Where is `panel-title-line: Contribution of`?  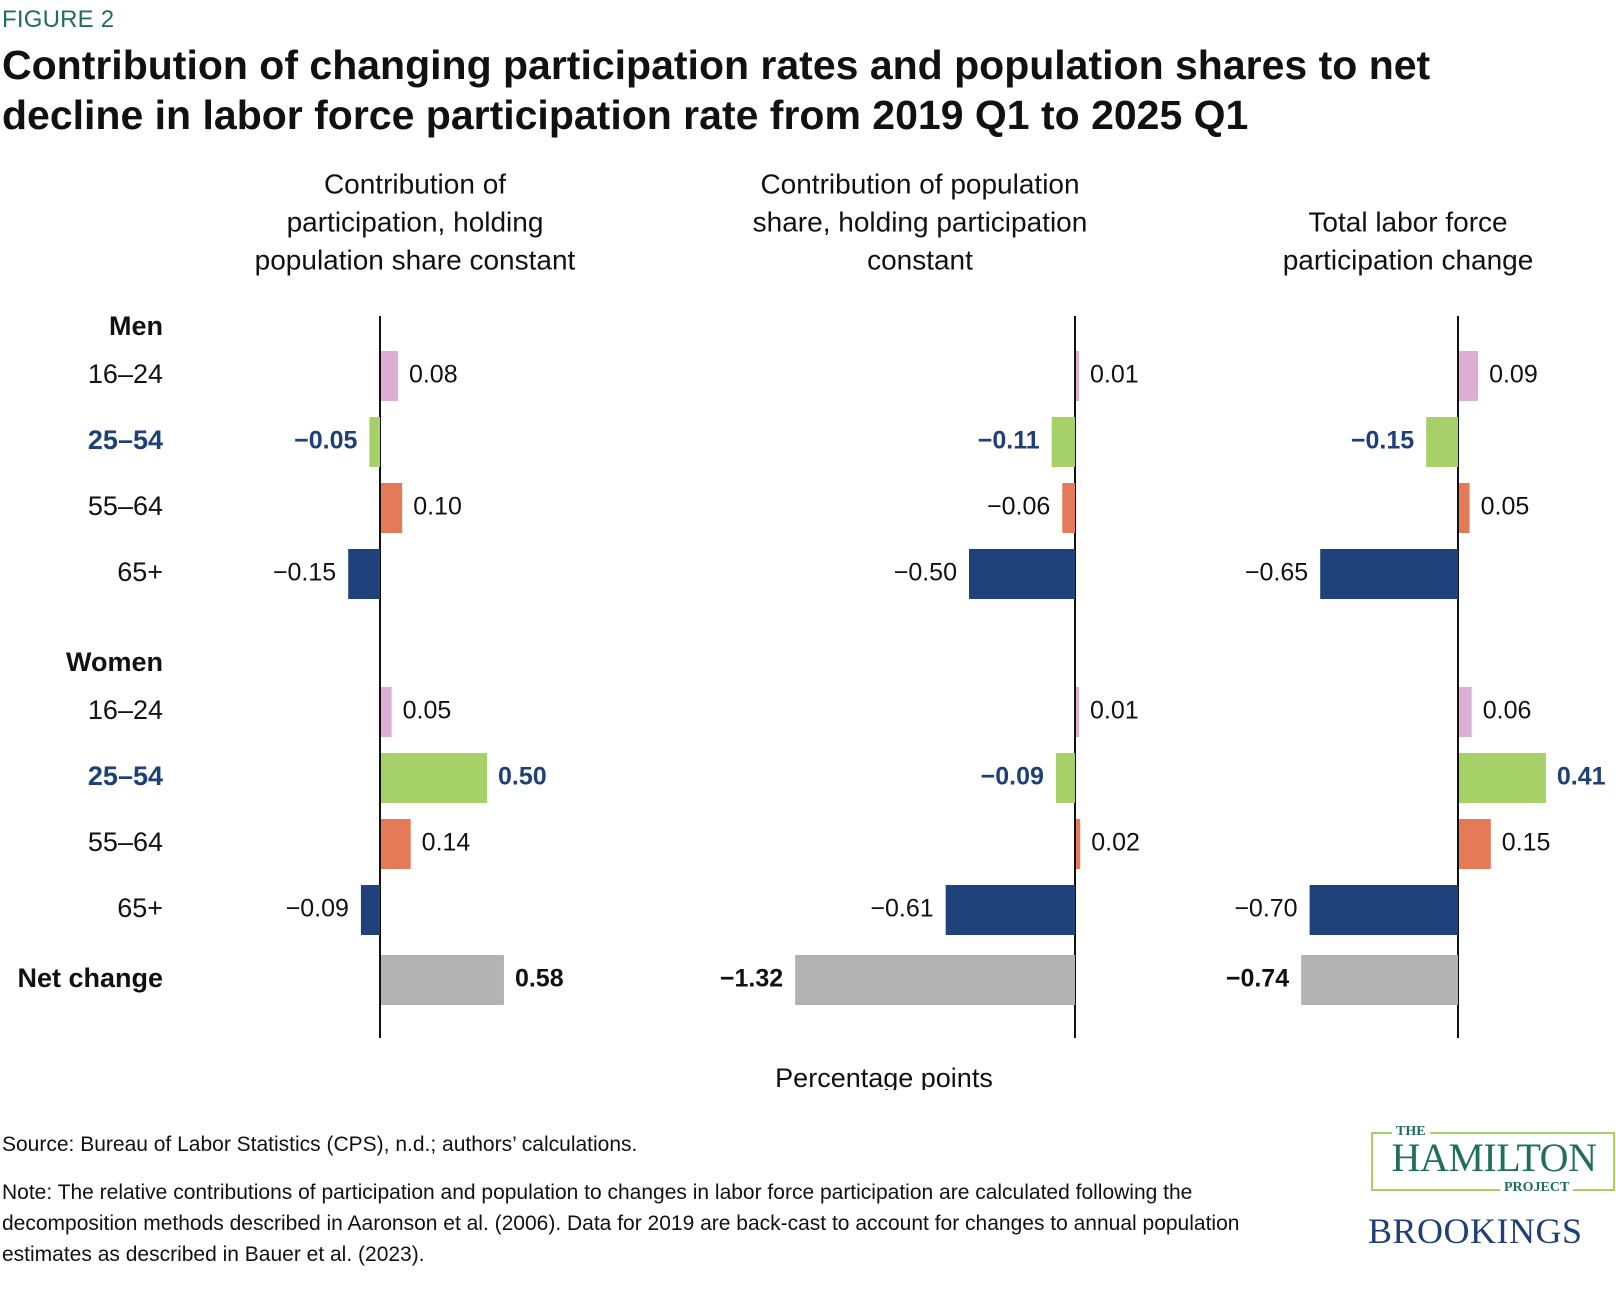
panel-title-line: Contribution of is located at coordinates (415, 183).